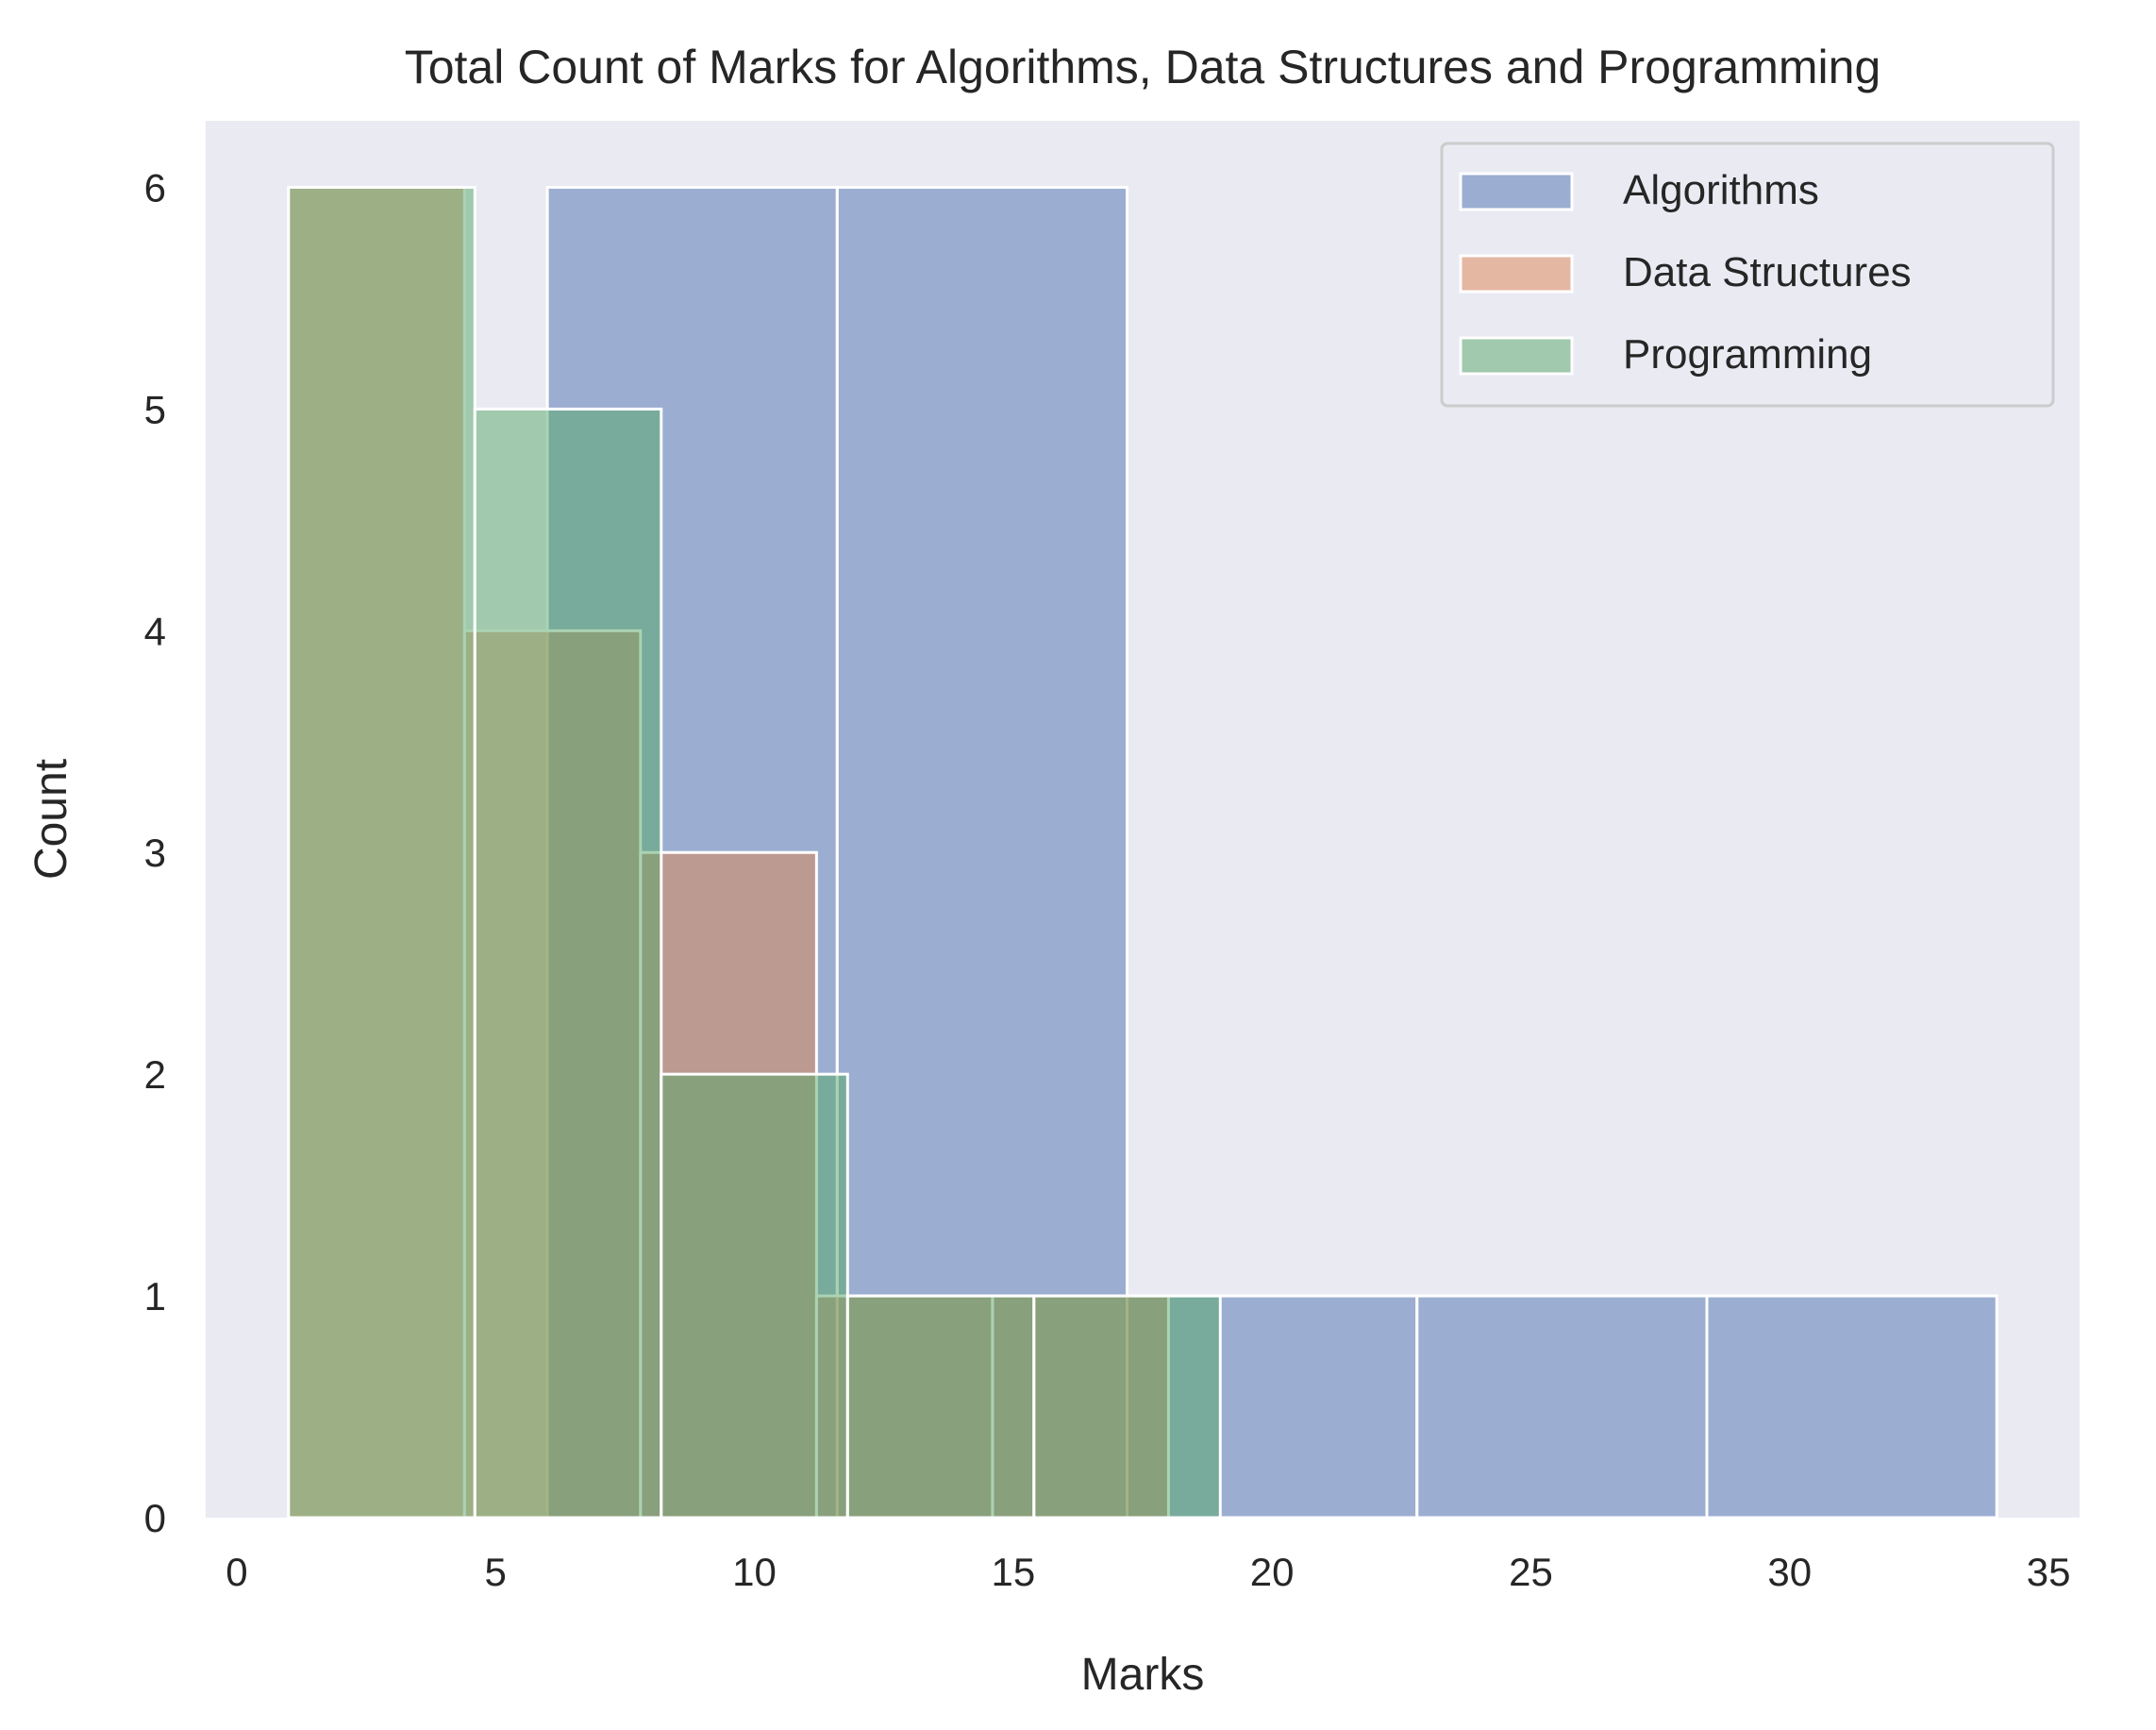  I want to click on x-tick-label: 5, so click(496, 1572).